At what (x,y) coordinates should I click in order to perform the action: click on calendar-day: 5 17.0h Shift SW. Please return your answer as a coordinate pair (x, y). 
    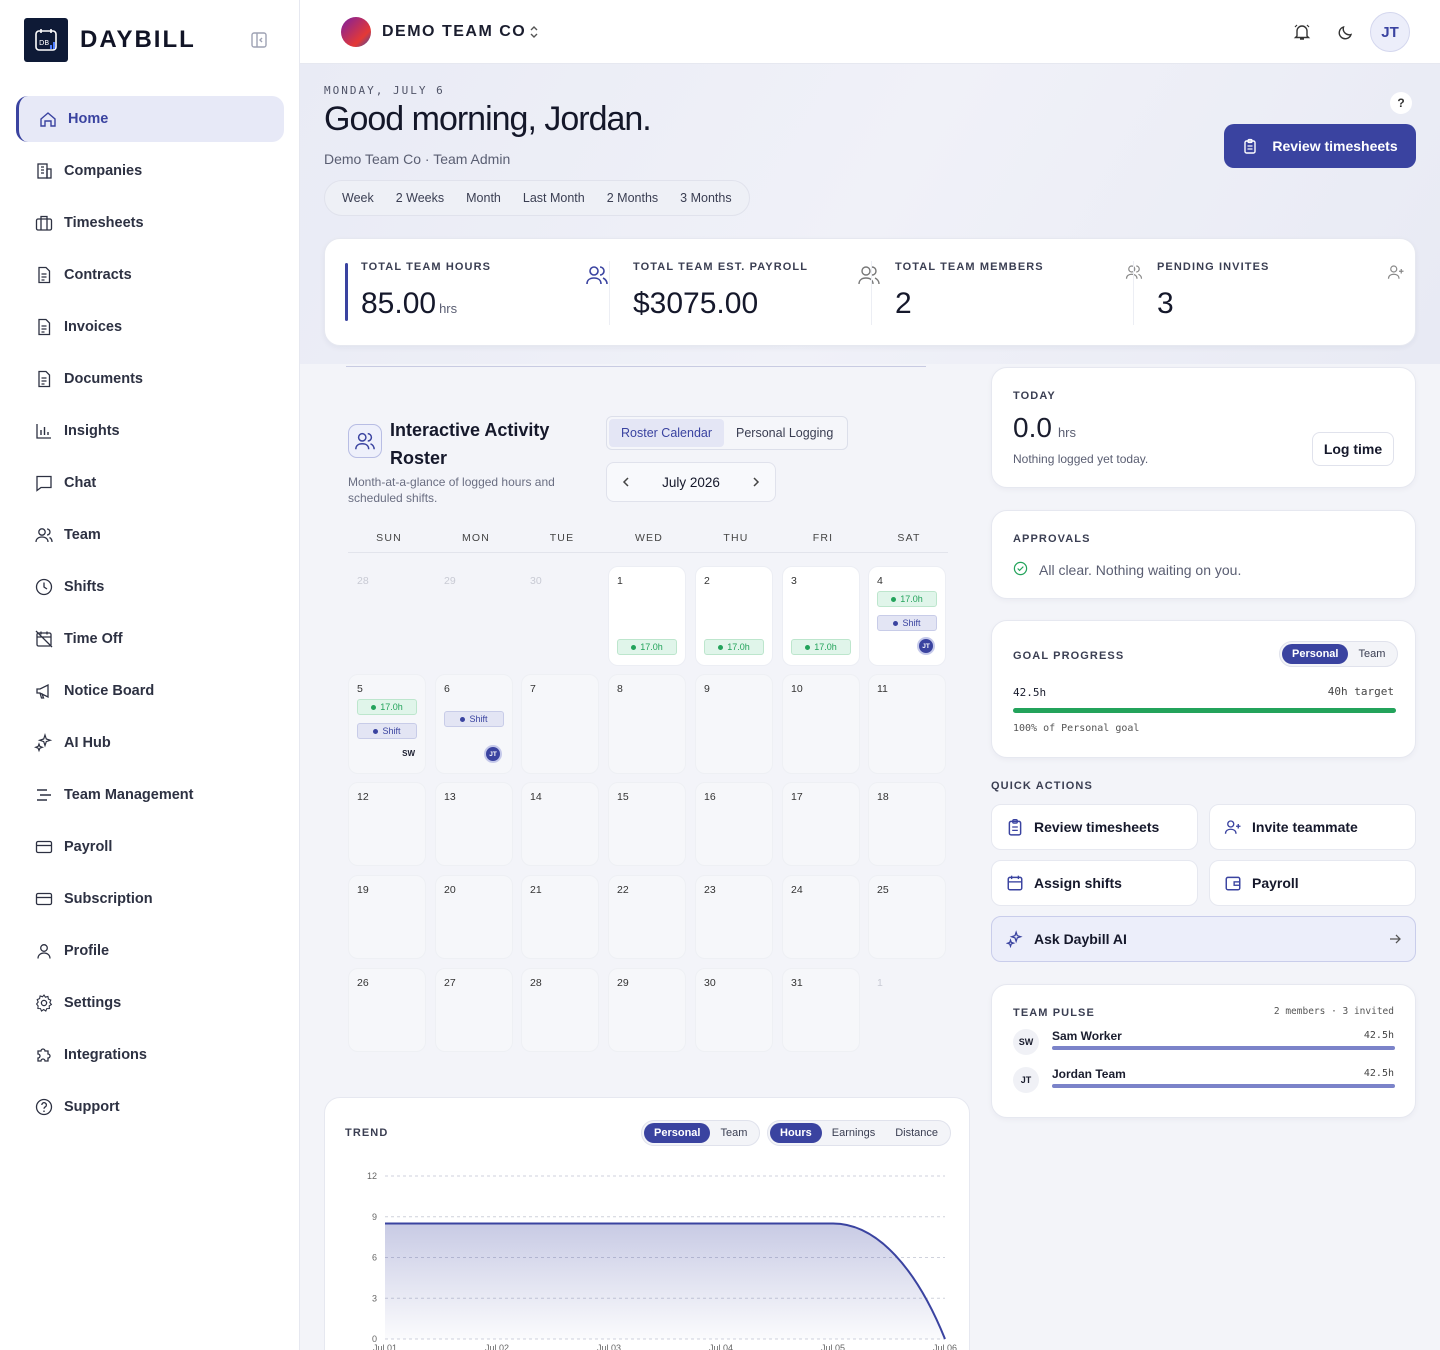
    Looking at the image, I should click on (387, 724).